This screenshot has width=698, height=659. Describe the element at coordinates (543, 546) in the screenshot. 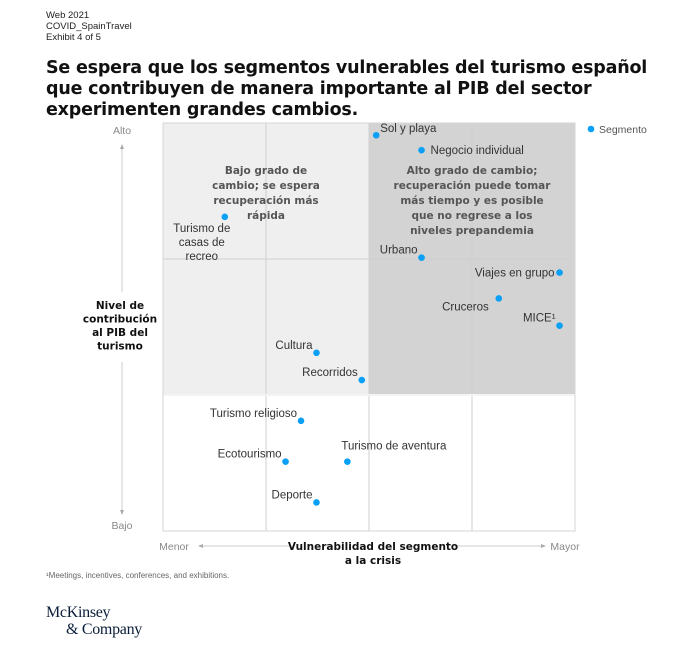

I see `x-arrow-right-icon` at that location.